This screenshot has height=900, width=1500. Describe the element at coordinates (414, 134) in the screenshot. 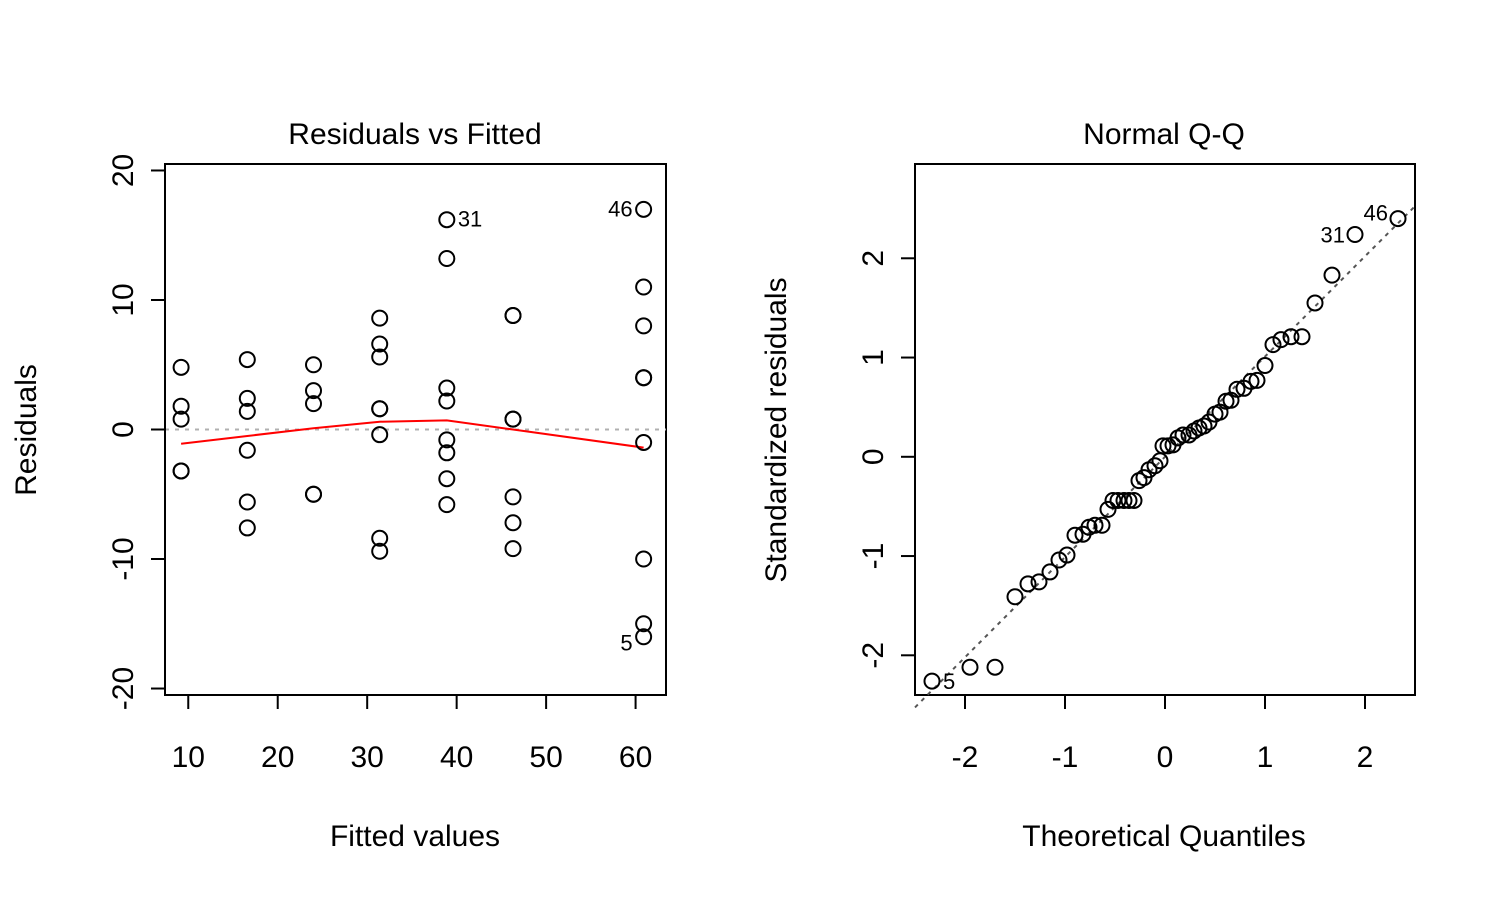

I see `panel-title: Residuals vs Fitted` at that location.